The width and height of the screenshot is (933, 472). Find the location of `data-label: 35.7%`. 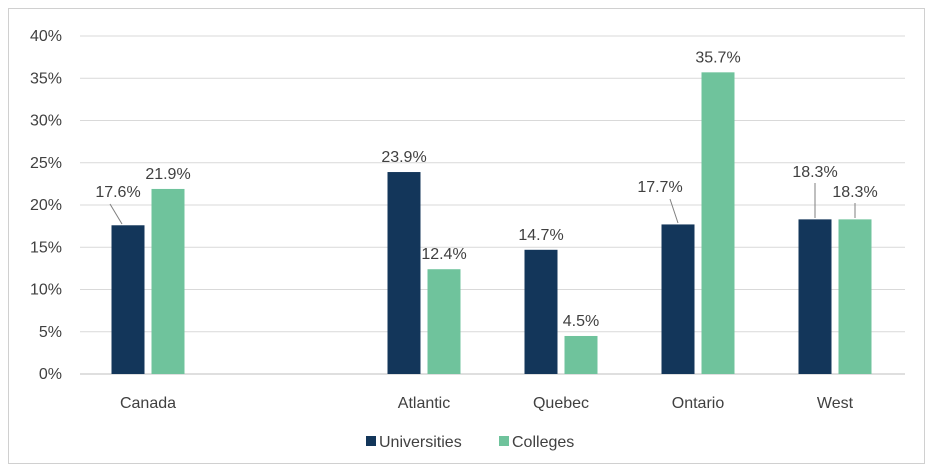

data-label: 35.7% is located at coordinates (717, 57).